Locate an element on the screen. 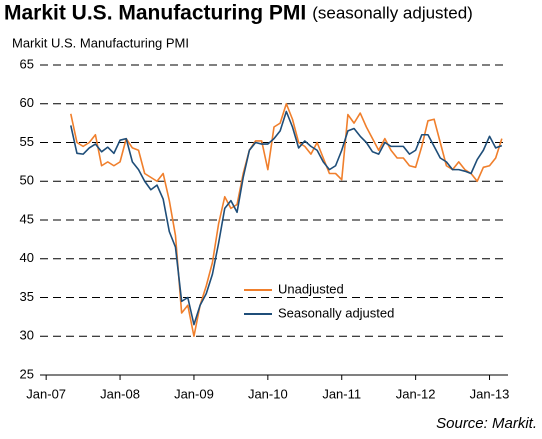  y-tick-label: 25 is located at coordinates (27, 373).